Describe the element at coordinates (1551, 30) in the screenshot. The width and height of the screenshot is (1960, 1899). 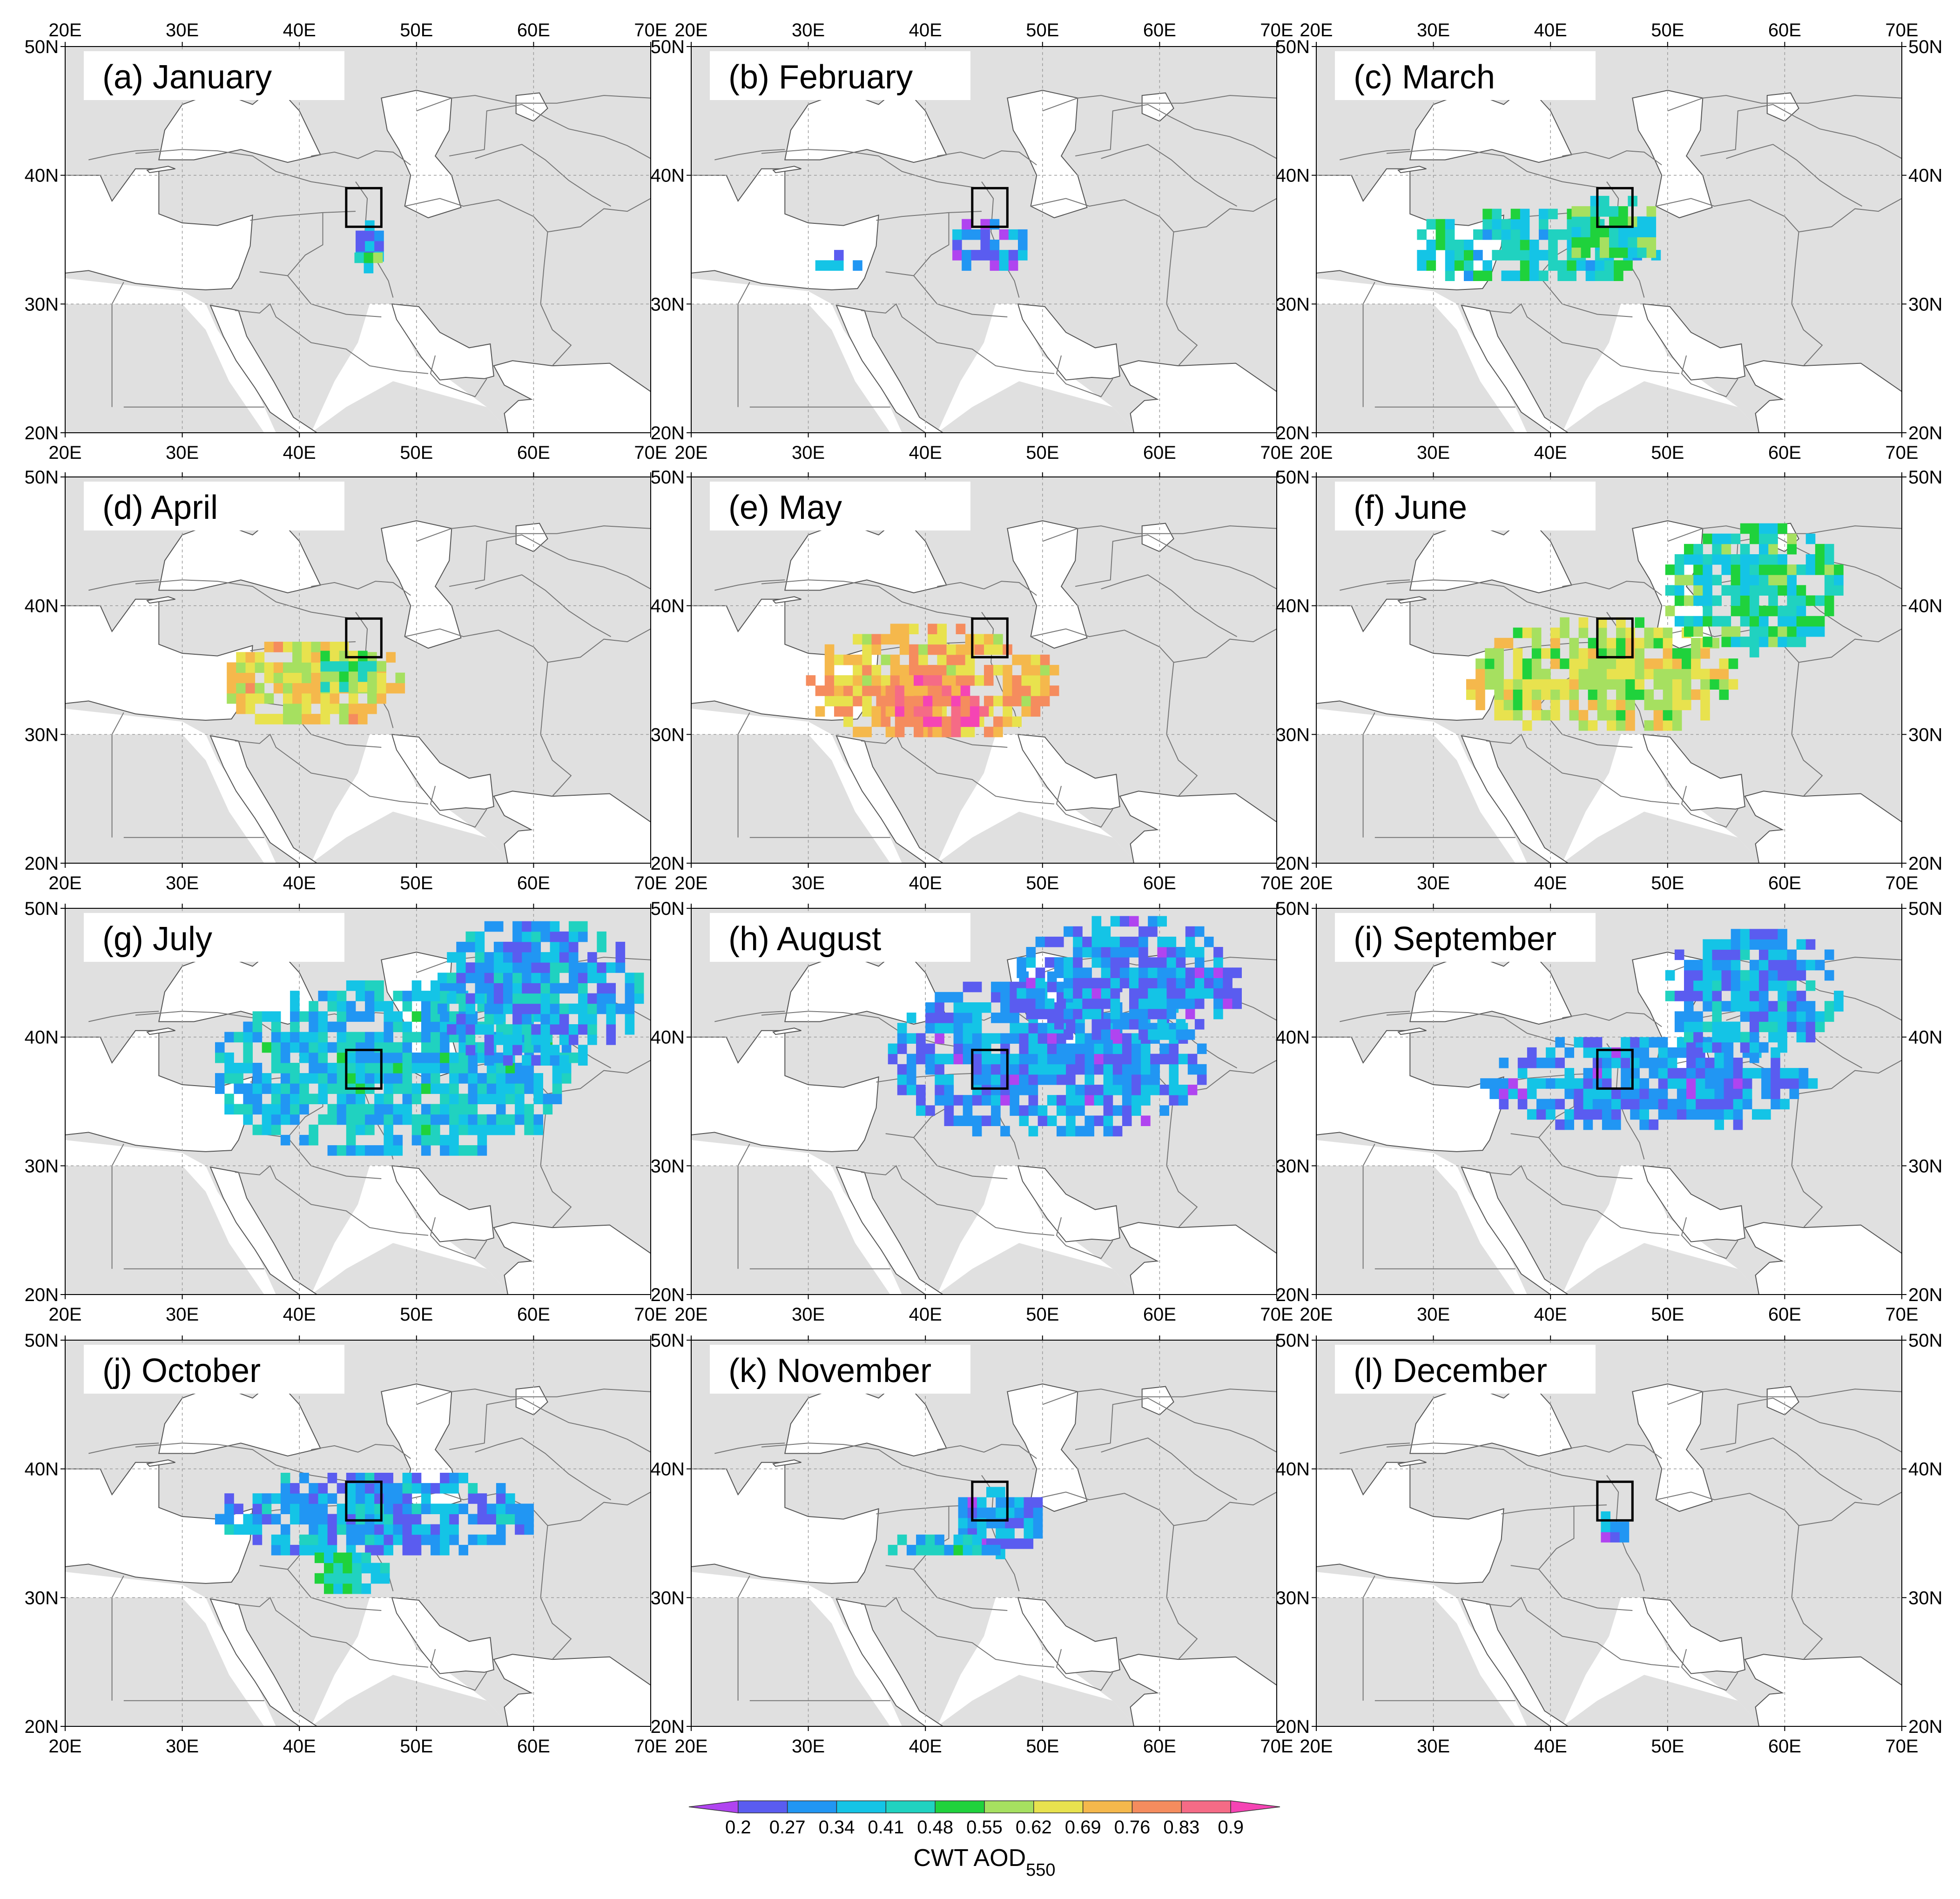
I see `lon-tick-label-top: 40E` at that location.